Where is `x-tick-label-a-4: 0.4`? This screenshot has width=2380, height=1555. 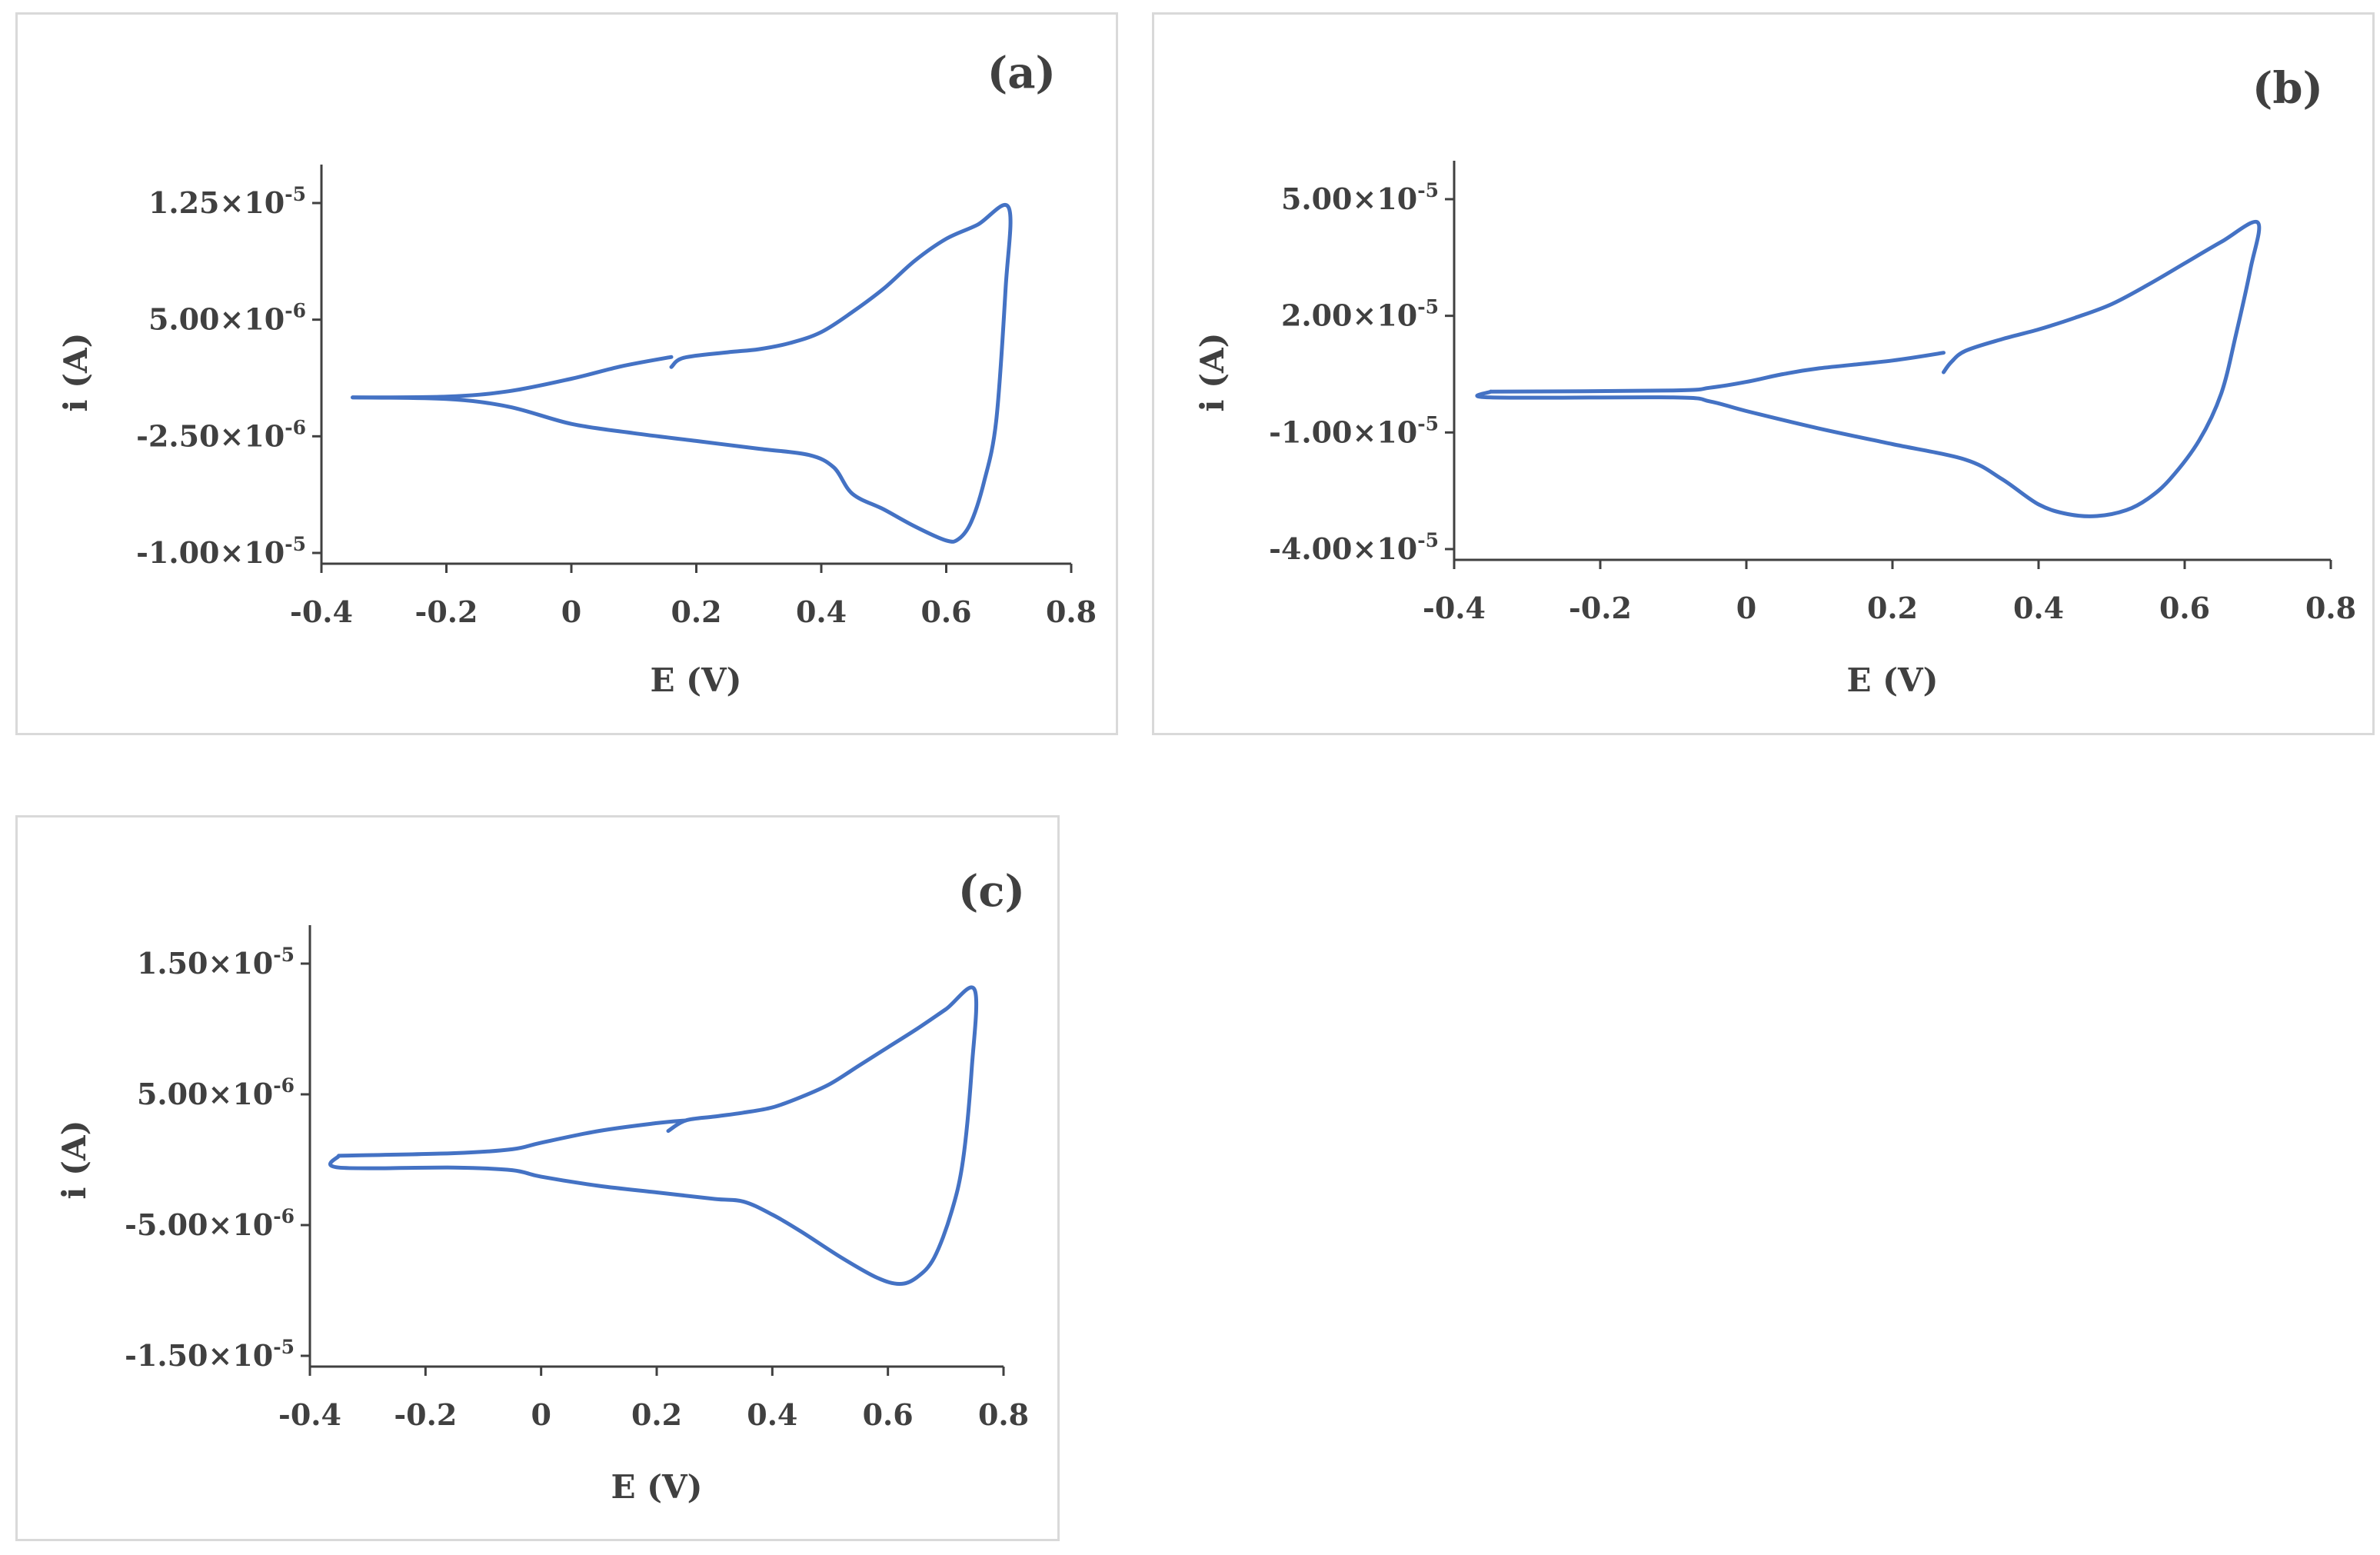
x-tick-label-a-4: 0.4 is located at coordinates (821, 611).